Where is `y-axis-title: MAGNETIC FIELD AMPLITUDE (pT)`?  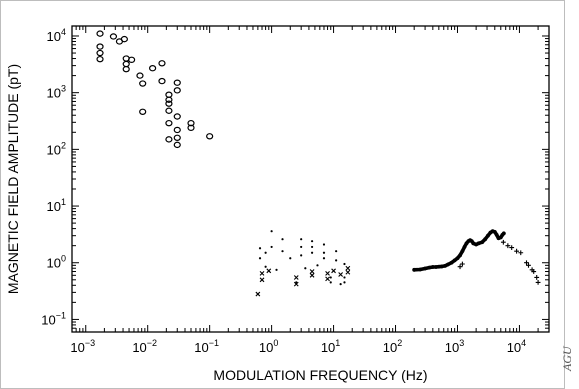
y-axis-title: MAGNETIC FIELD AMPLITUDE (pT) is located at coordinates (13, 179).